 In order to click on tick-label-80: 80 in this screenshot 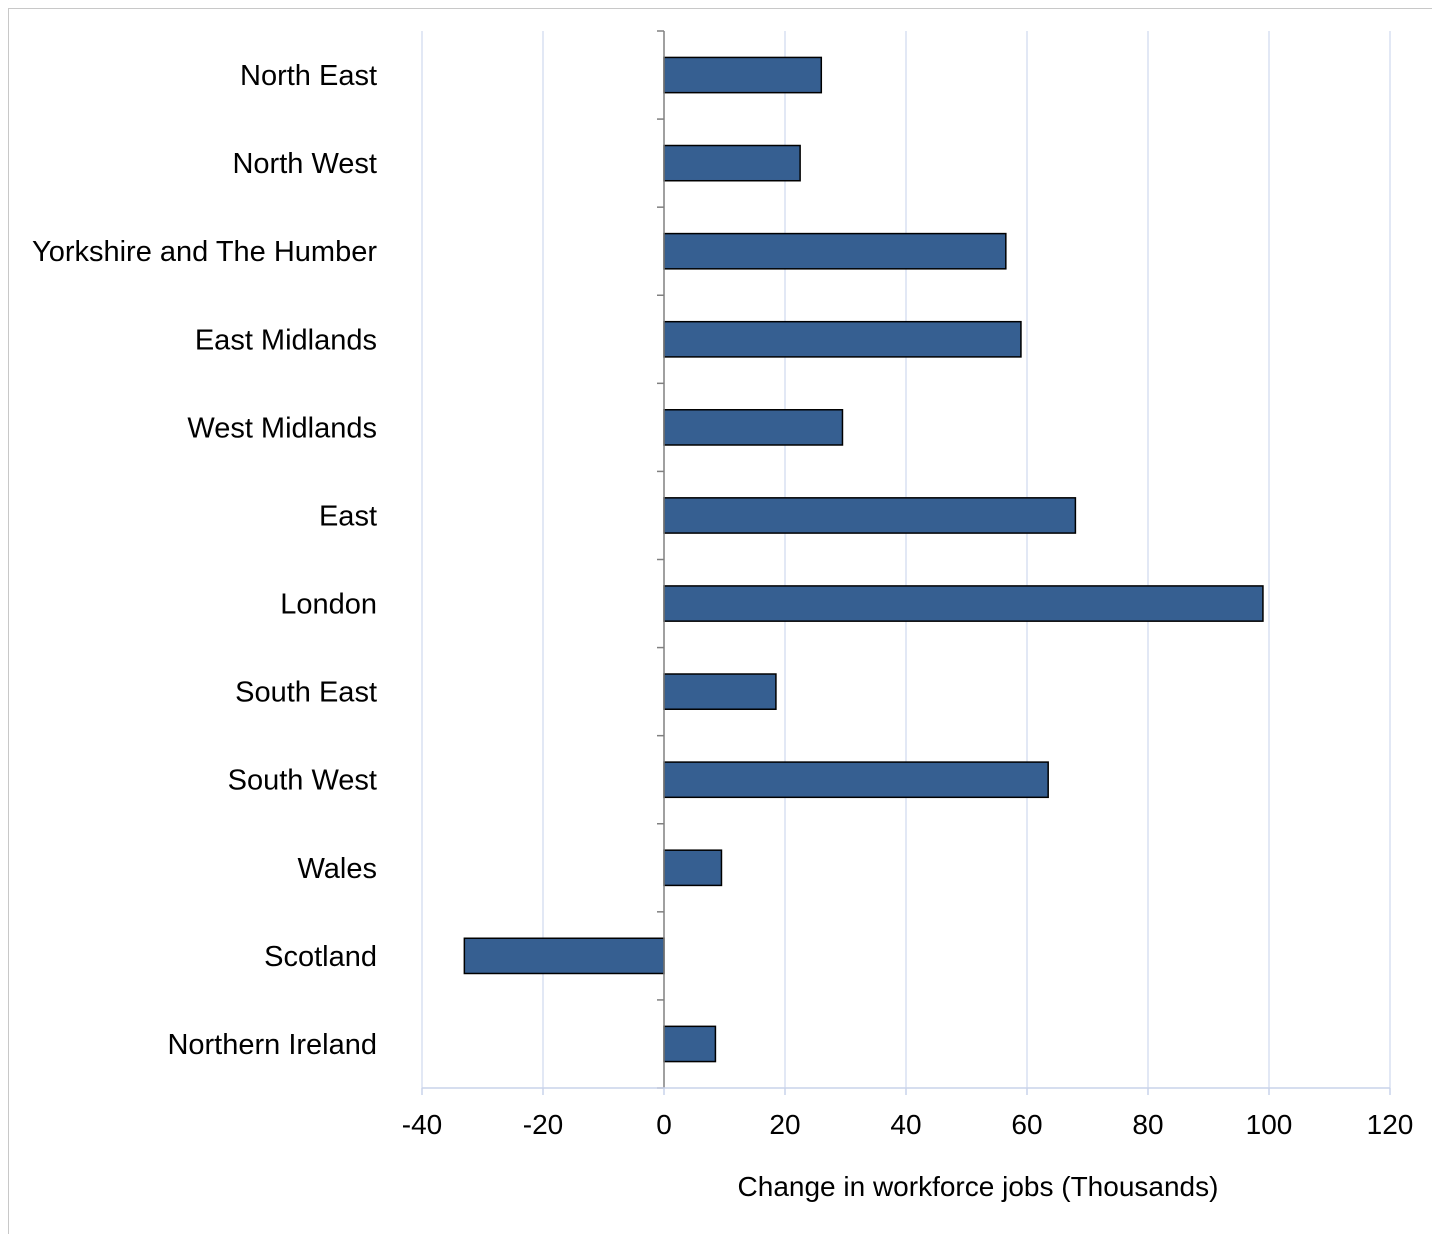, I will do `click(1147, 1124)`.